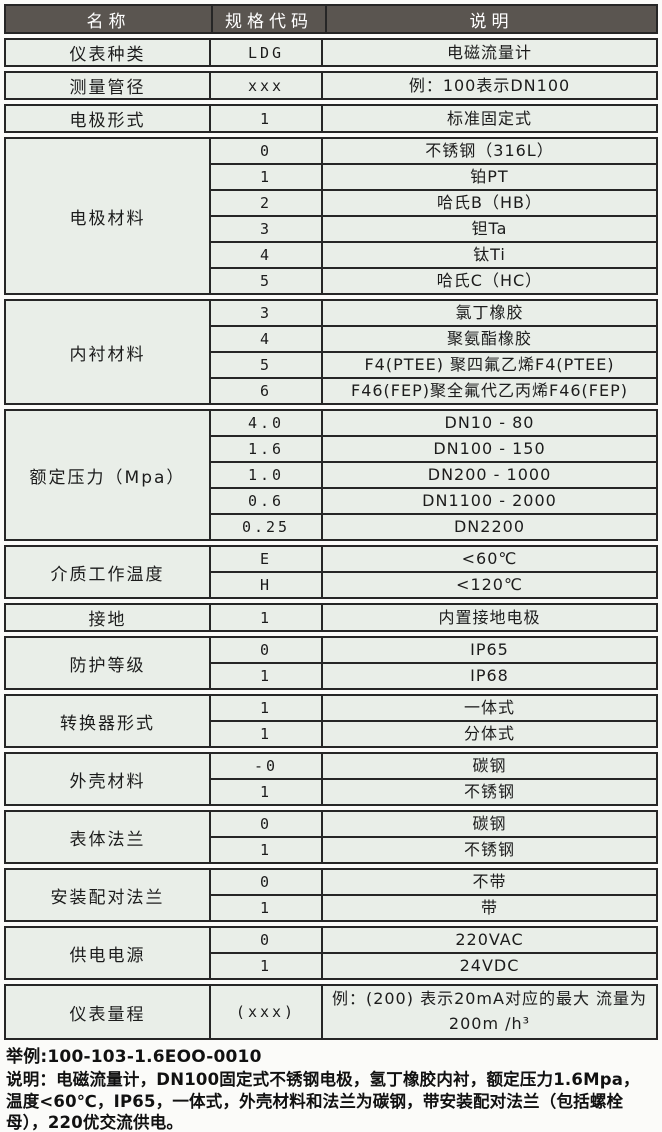  I want to click on spec-code: (xxx), so click(267, 1012).